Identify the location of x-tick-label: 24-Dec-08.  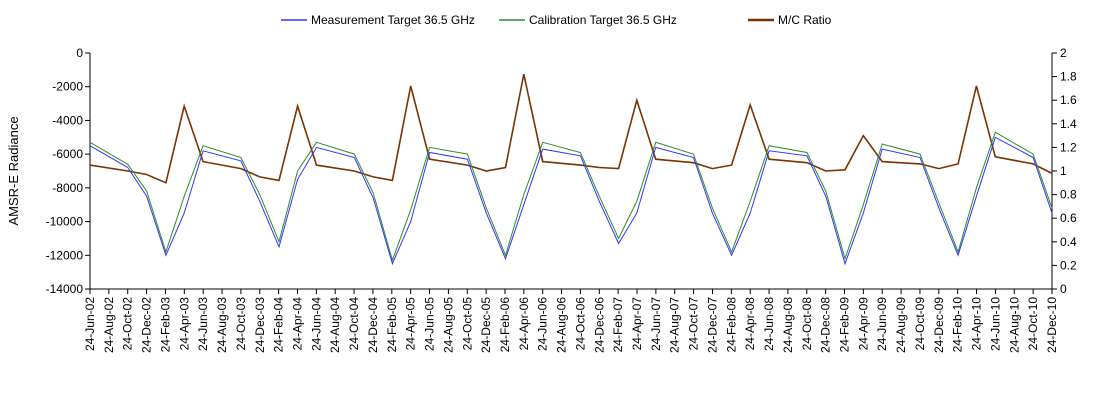
(826, 325).